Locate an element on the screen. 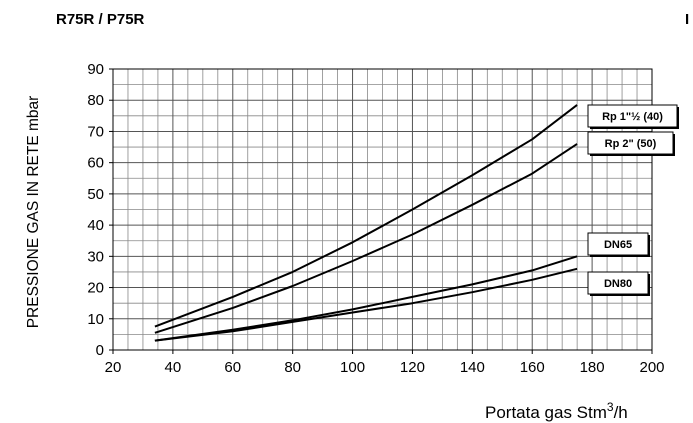 This screenshot has height=423, width=693. corner-label: I is located at coordinates (687, 19).